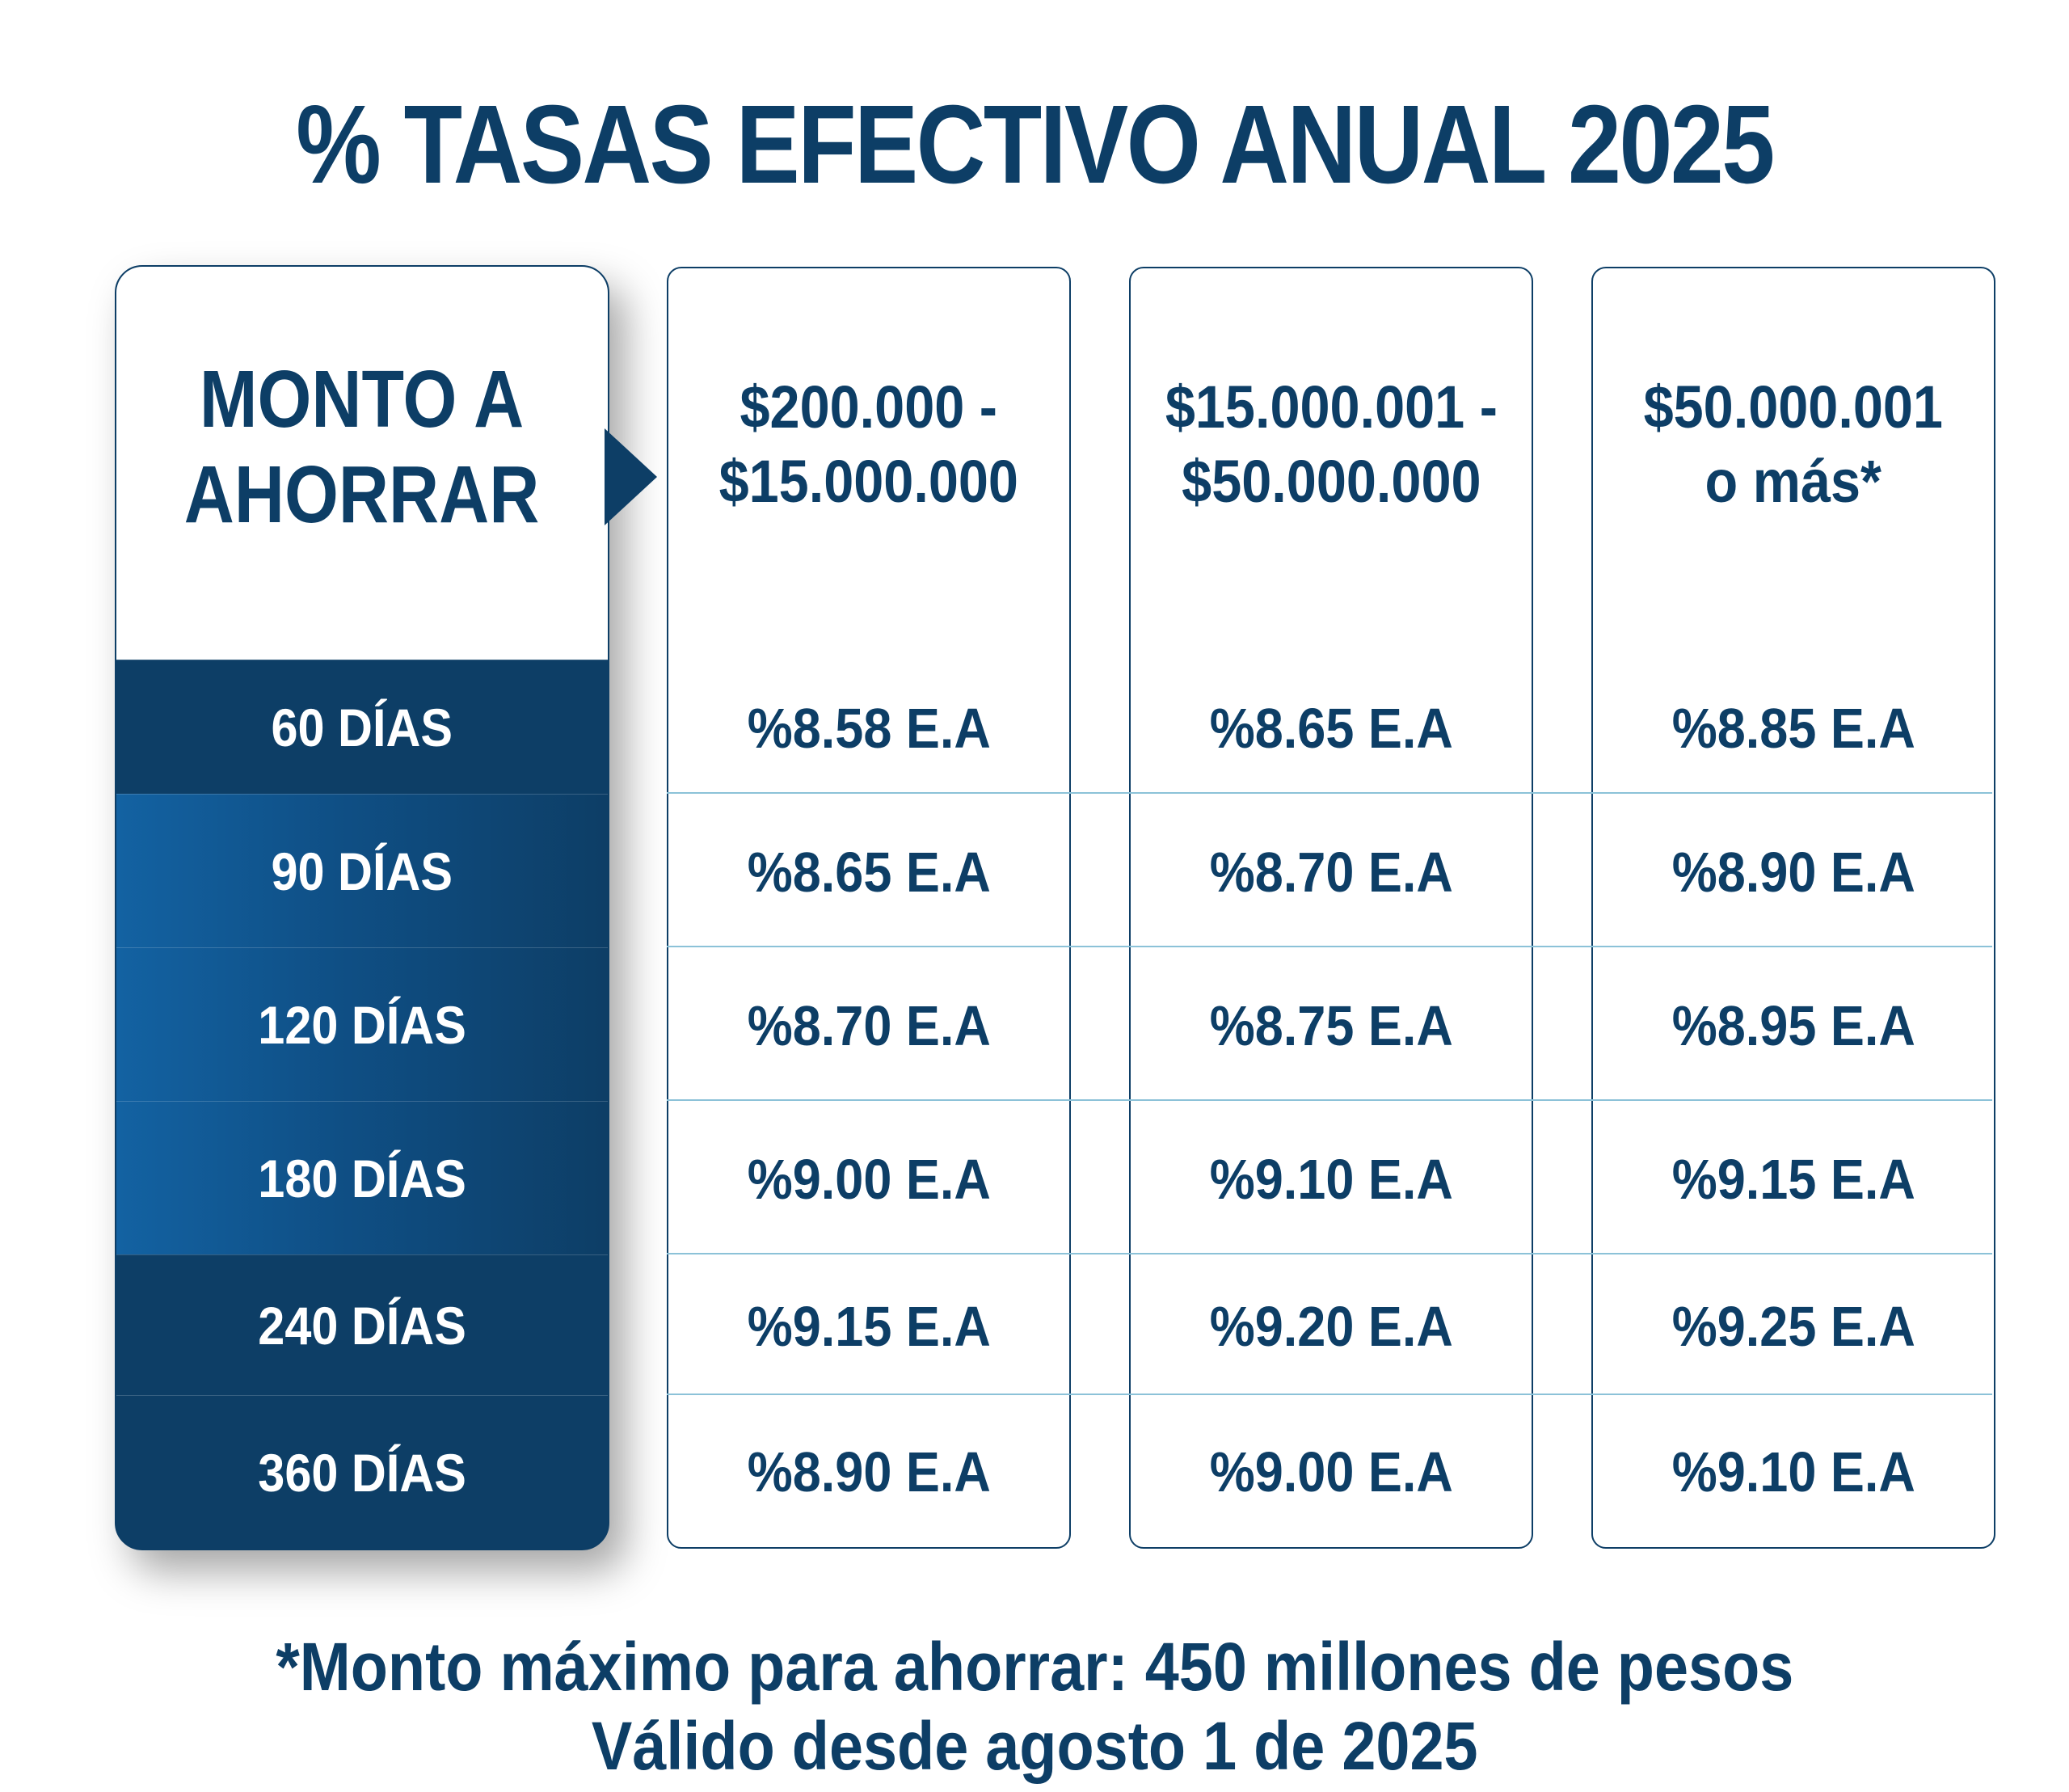 This screenshot has height=1792, width=2069. What do you see at coordinates (1793, 729) in the screenshot?
I see `rate-cell: %8.85 E.A` at bounding box center [1793, 729].